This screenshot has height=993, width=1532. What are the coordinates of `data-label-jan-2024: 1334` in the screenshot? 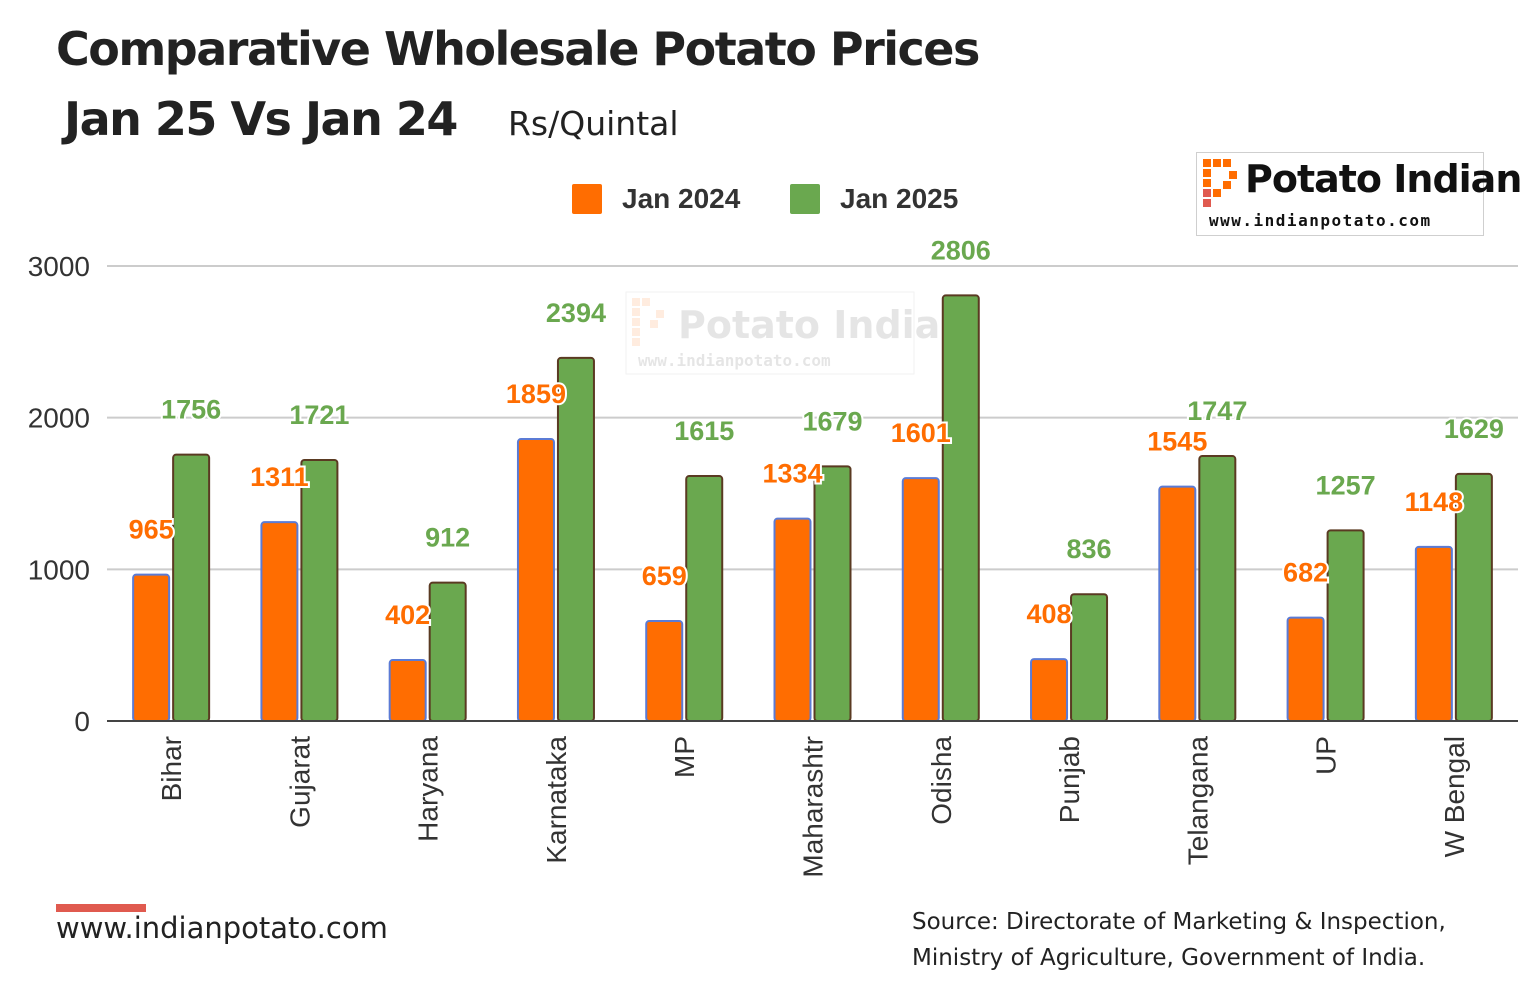 It's located at (792, 474).